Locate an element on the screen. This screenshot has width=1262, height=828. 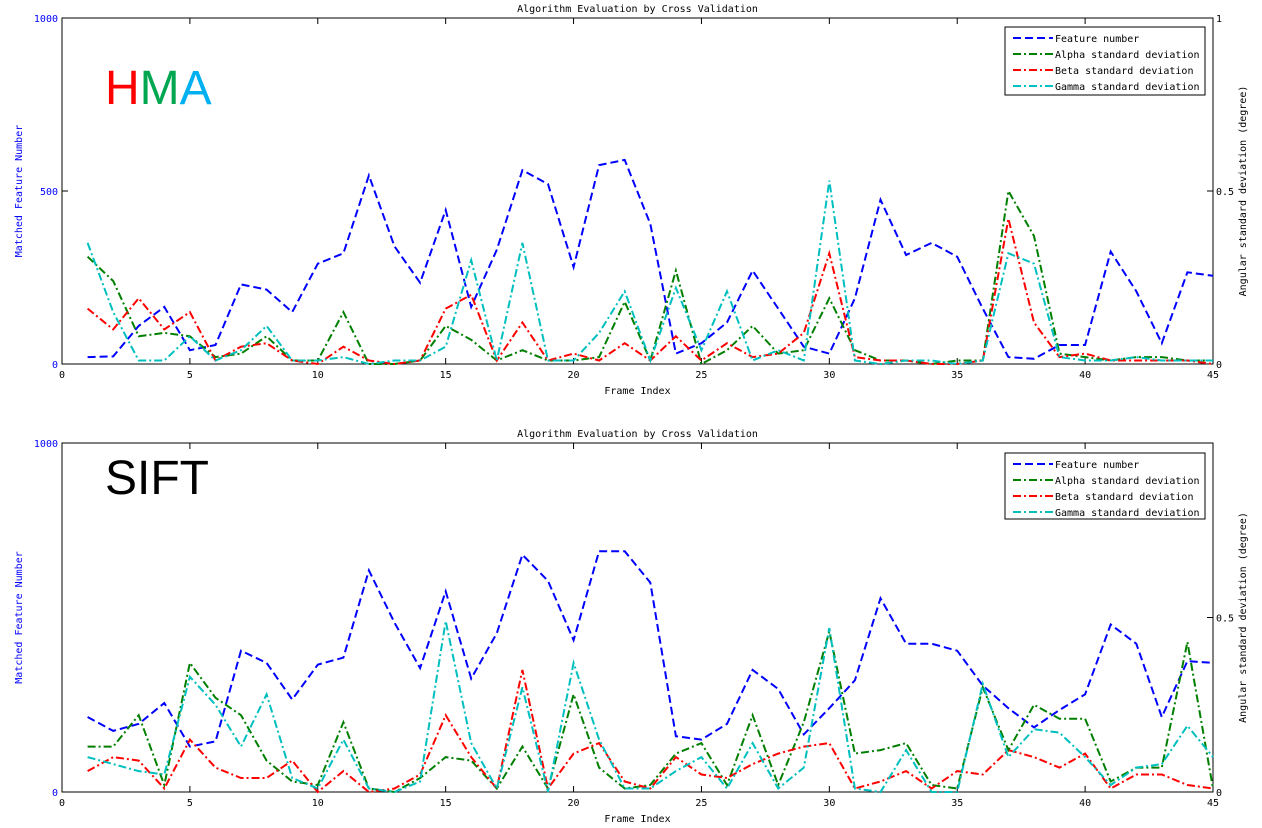
panel-label: SIFT is located at coordinates (157, 478).